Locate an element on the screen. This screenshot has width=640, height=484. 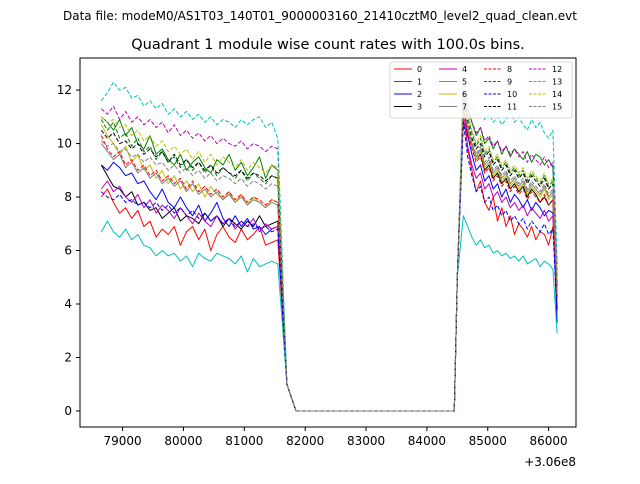
x-offset-text: +3.06e8 is located at coordinates (550, 462).